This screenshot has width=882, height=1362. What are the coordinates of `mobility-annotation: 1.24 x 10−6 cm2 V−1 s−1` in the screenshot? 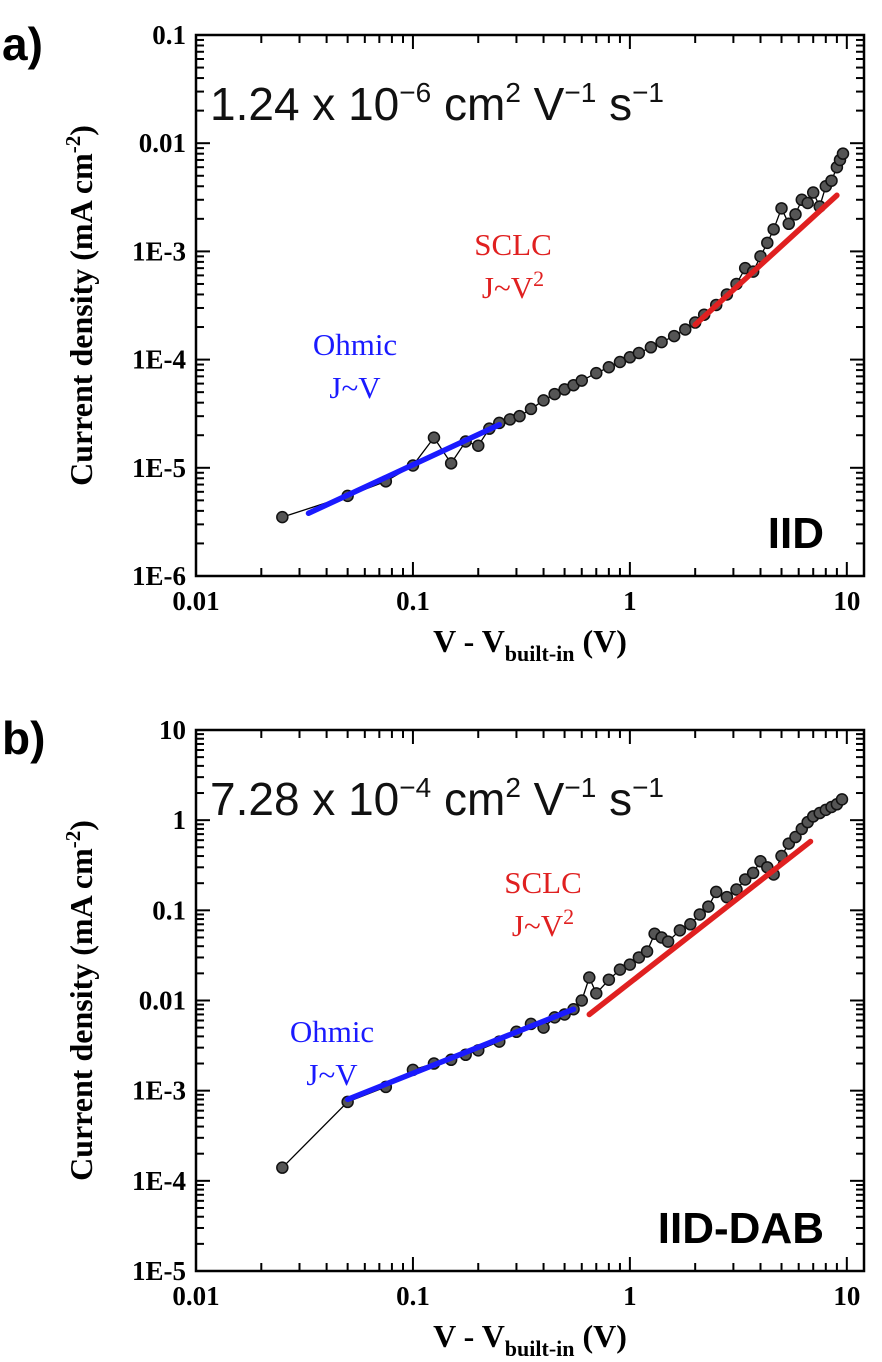 It's located at (437, 103).